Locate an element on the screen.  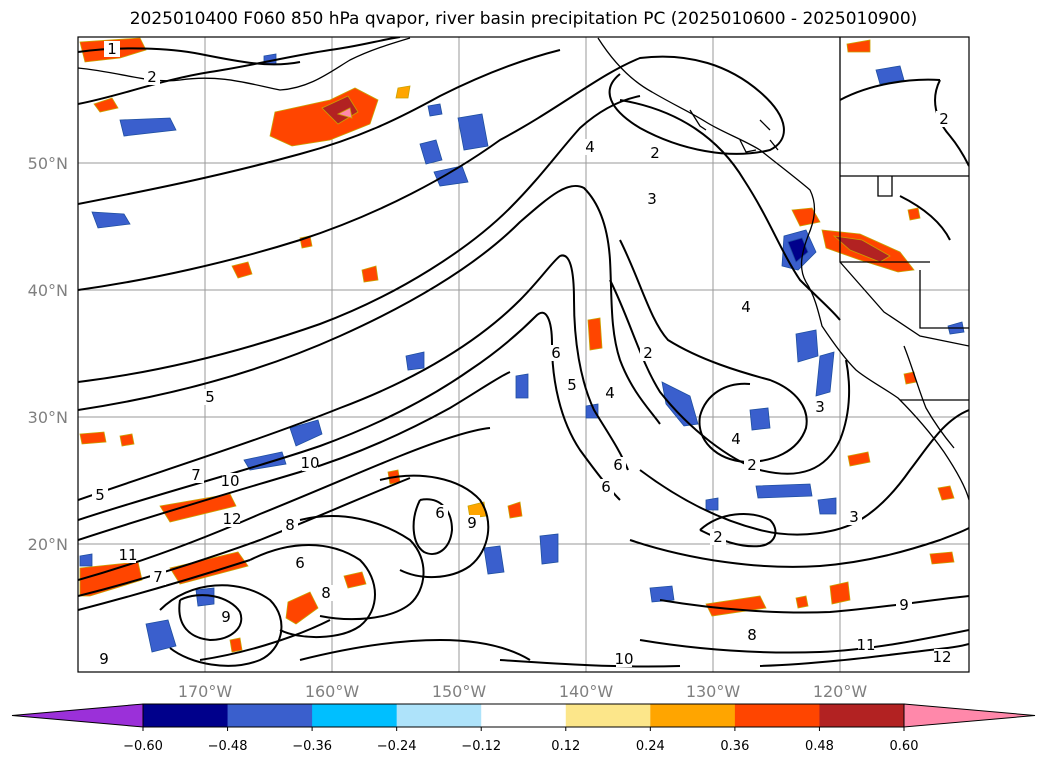
latitude-label: 50°N is located at coordinates (48, 163).